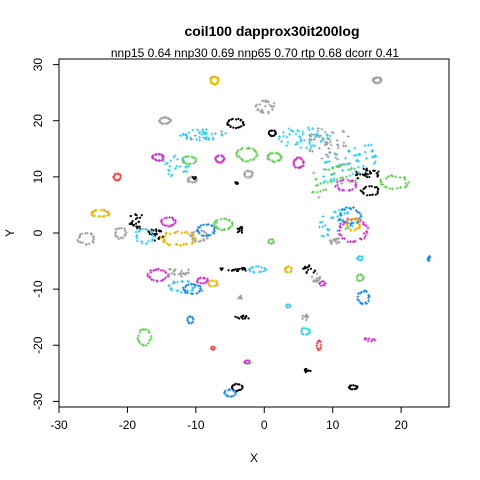  What do you see at coordinates (45, 234) in the screenshot?
I see `y-axis: -30-20-100102030` at bounding box center [45, 234].